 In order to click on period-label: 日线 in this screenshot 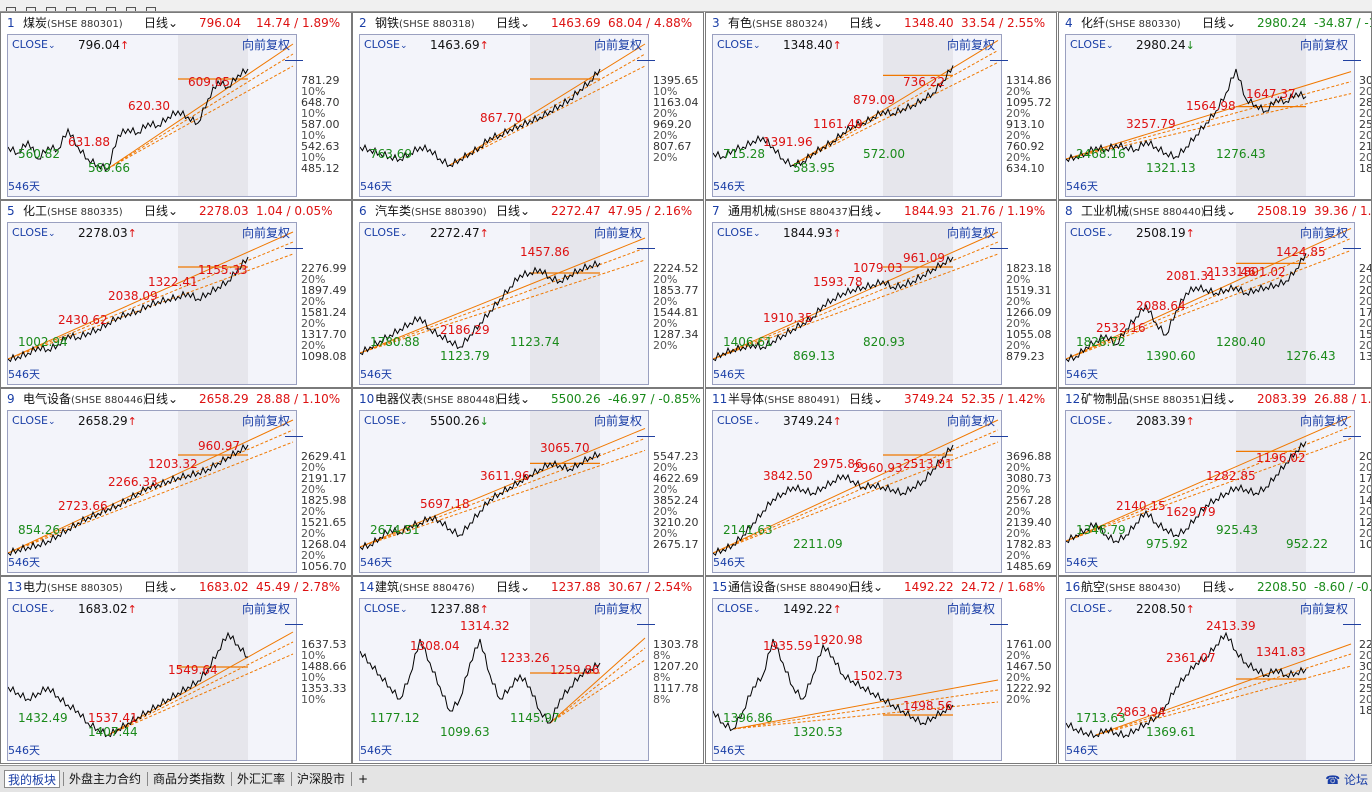, I will do `click(1214, 211)`.